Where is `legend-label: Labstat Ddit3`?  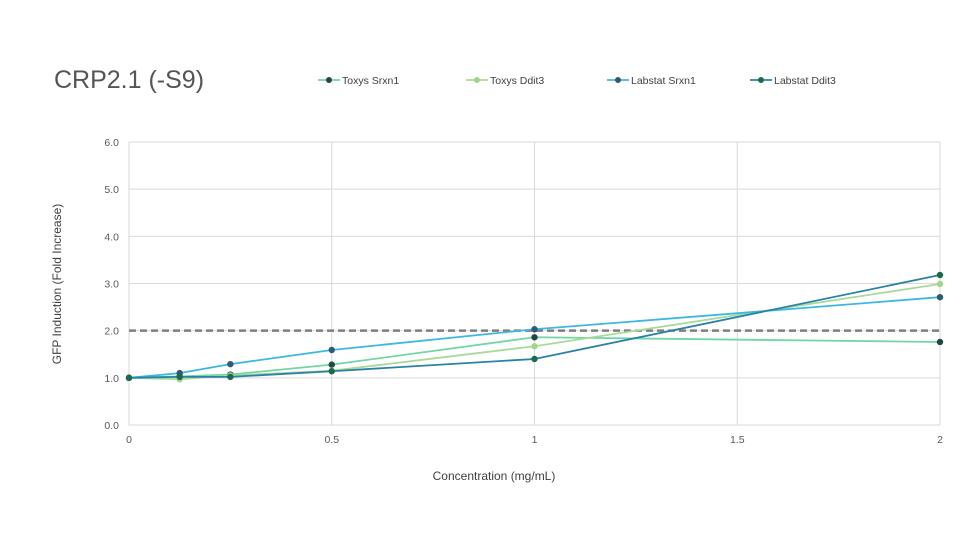 legend-label: Labstat Ddit3 is located at coordinates (805, 81).